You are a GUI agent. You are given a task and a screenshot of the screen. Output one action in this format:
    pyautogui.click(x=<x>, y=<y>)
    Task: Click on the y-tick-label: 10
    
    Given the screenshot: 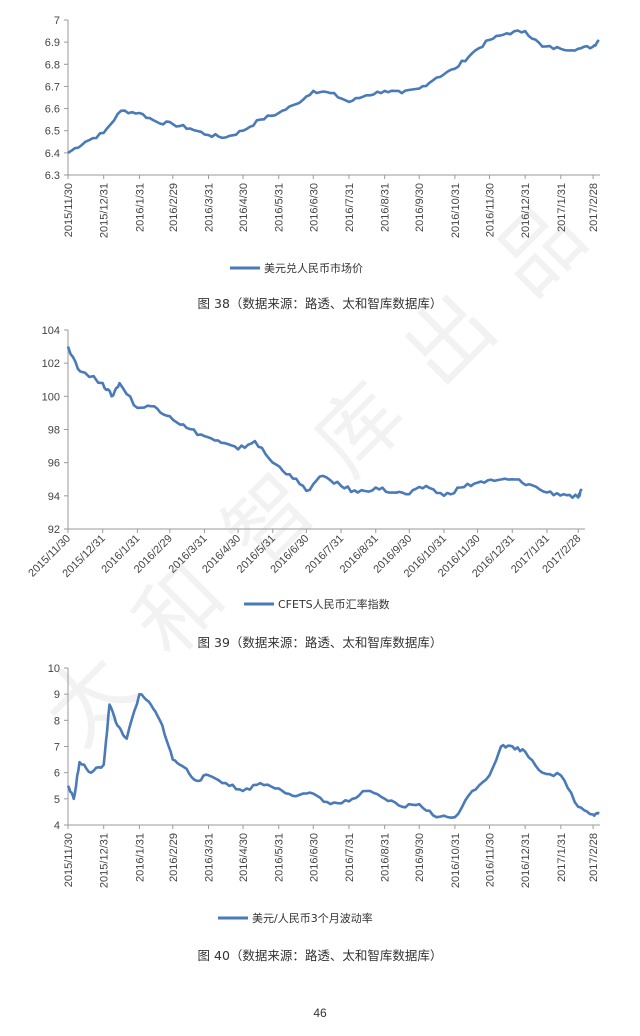 What is the action you would take?
    pyautogui.click(x=54, y=669)
    